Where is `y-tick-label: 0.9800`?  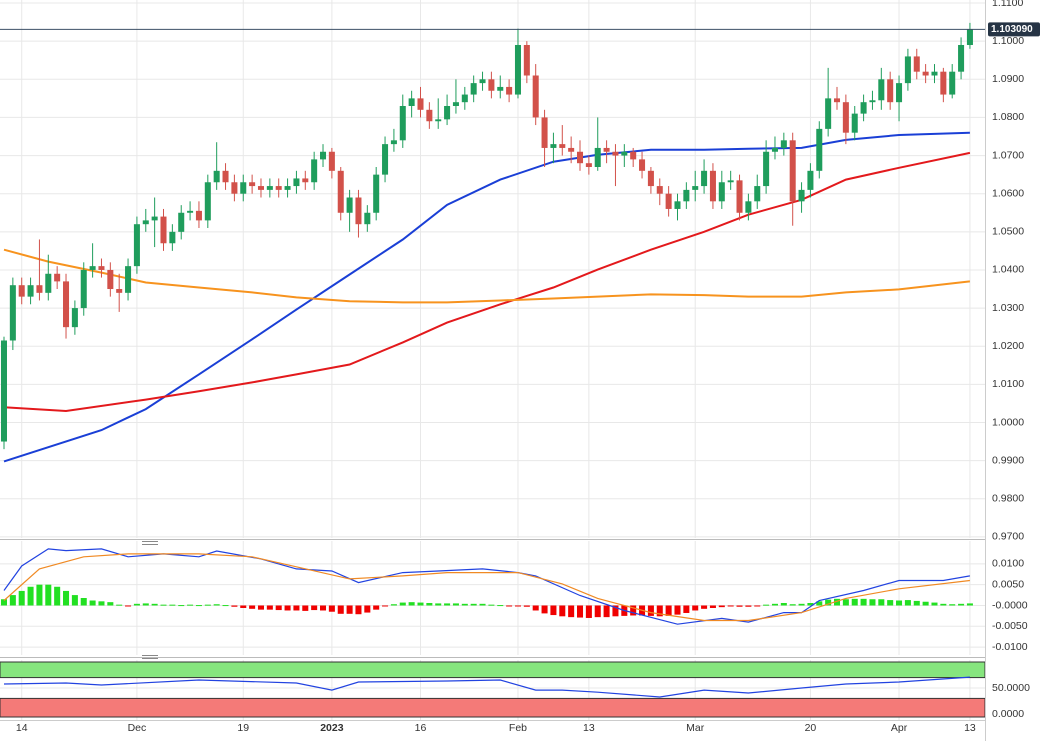
y-tick-label: 0.9800 is located at coordinates (1008, 499).